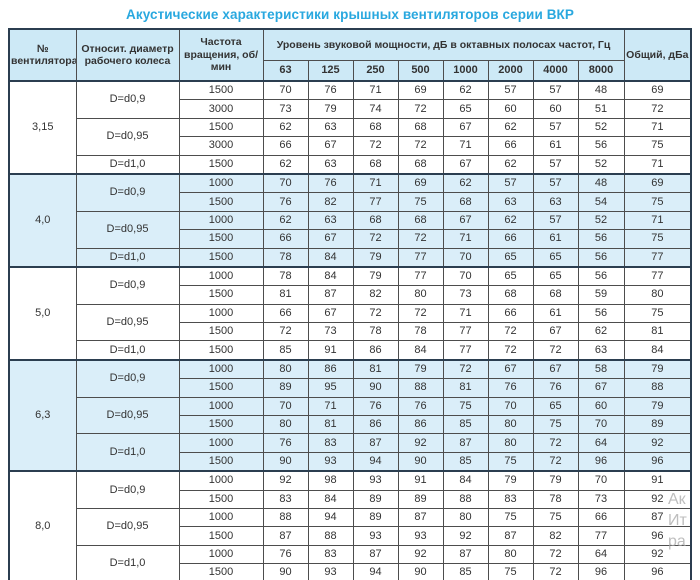 Image resolution: width=700 pixels, height=580 pixels. I want to click on header-speed: Частота вращения, об/мин, so click(221, 55).